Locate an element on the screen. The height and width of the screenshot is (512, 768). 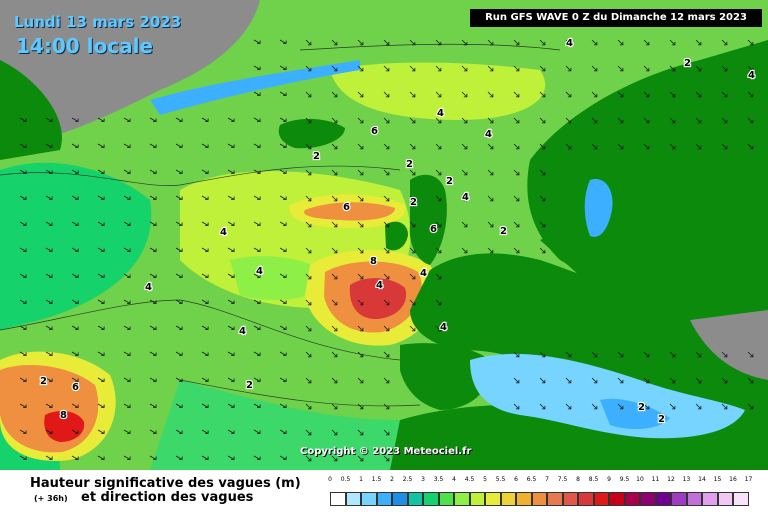
caption-lead: (+ 36h) is located at coordinates (51, 498).